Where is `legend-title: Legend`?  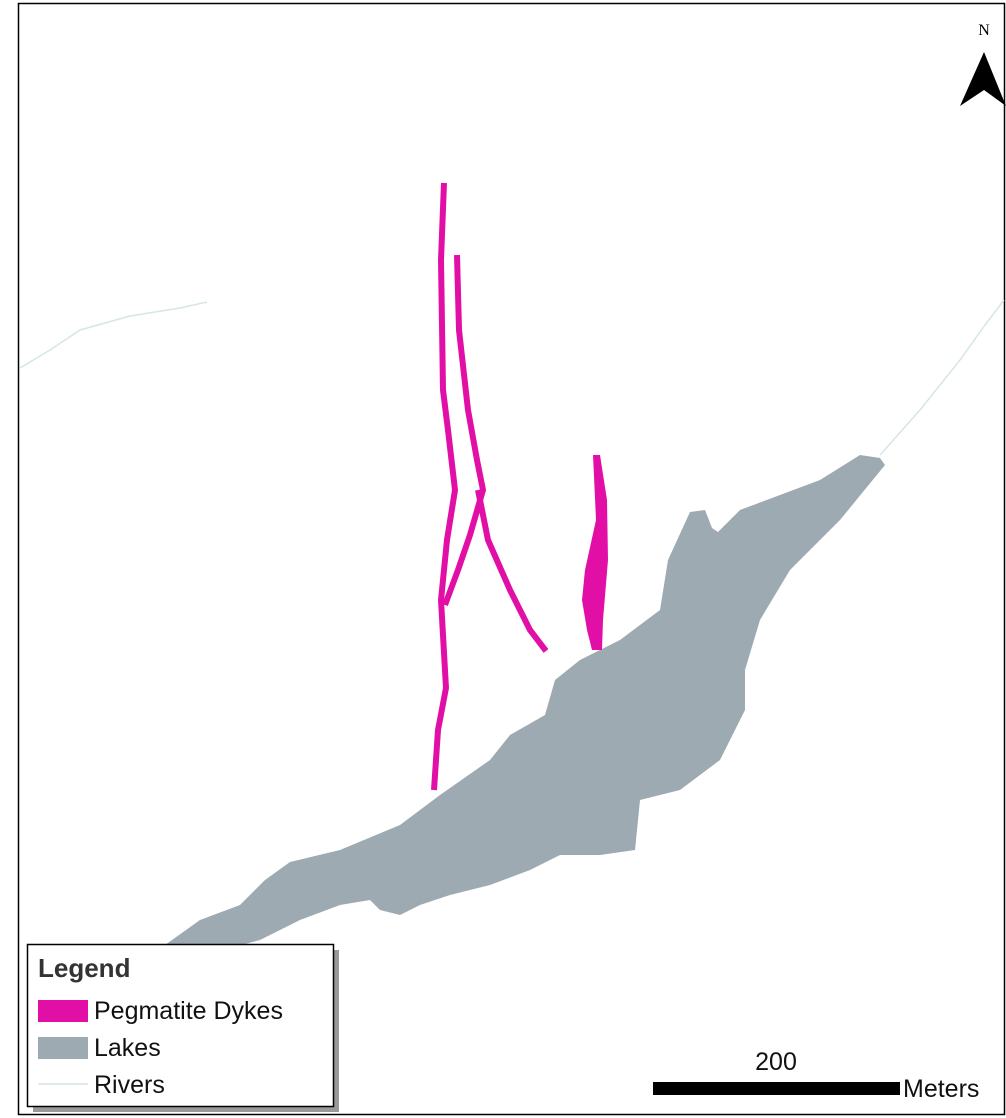 legend-title: Legend is located at coordinates (84, 968).